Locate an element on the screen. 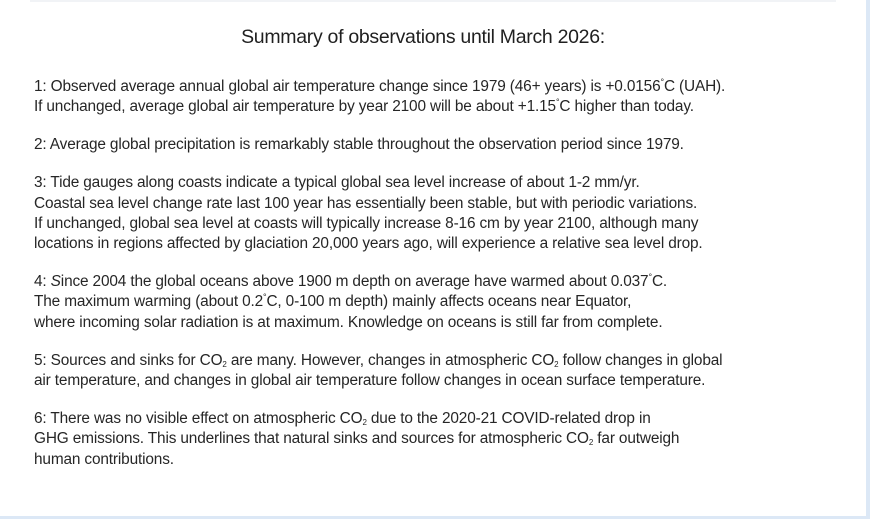 The width and height of the screenshot is (872, 520). top-divider is located at coordinates (433, 1).